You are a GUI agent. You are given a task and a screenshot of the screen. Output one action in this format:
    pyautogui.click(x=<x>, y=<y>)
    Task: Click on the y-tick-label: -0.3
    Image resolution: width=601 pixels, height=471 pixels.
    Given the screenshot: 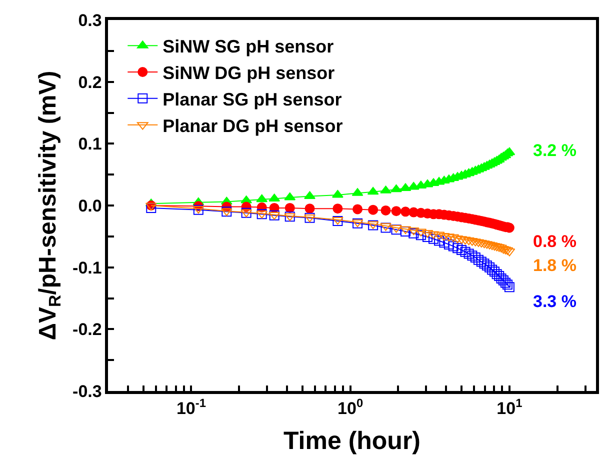 What is the action you would take?
    pyautogui.click(x=87, y=391)
    